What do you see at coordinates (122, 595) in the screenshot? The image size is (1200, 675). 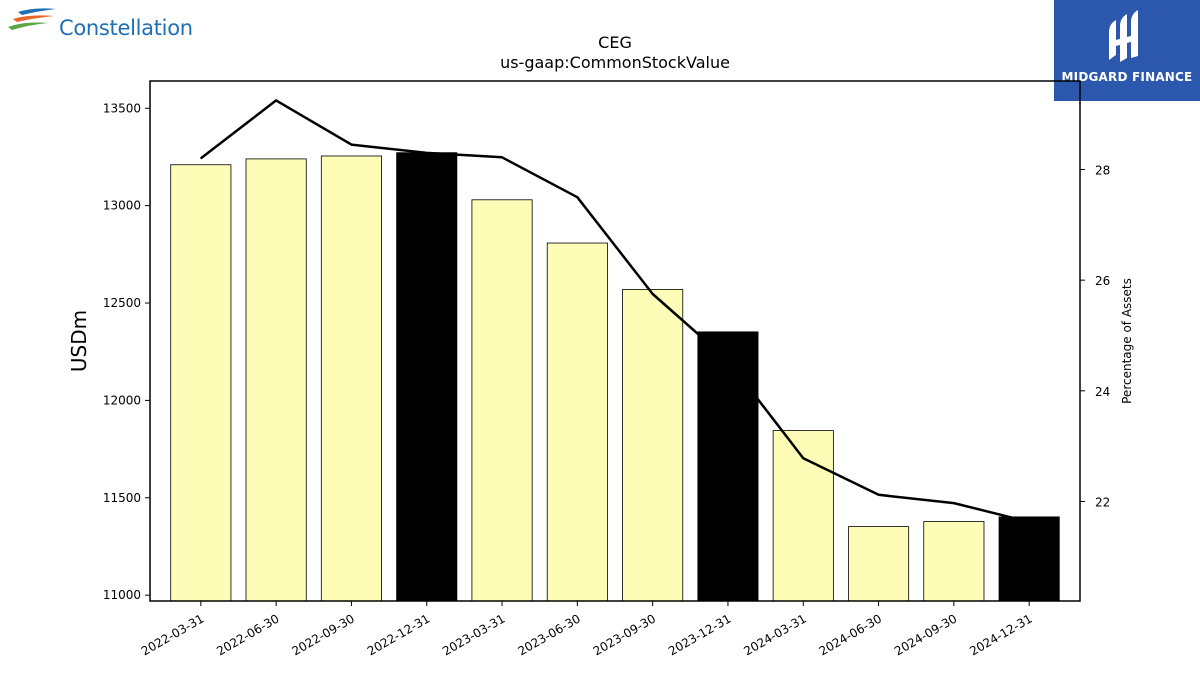 I see `y-tick-label: 11000` at bounding box center [122, 595].